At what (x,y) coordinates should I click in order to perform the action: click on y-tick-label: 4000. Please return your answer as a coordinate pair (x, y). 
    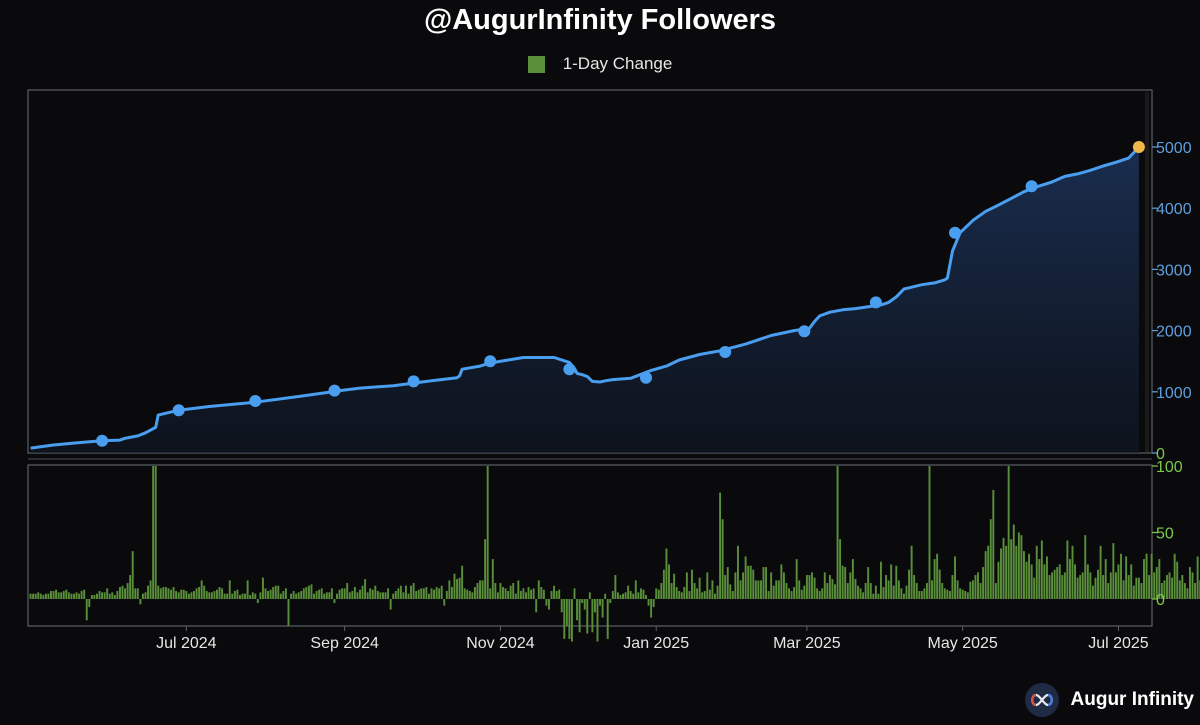
    Looking at the image, I should click on (1174, 209).